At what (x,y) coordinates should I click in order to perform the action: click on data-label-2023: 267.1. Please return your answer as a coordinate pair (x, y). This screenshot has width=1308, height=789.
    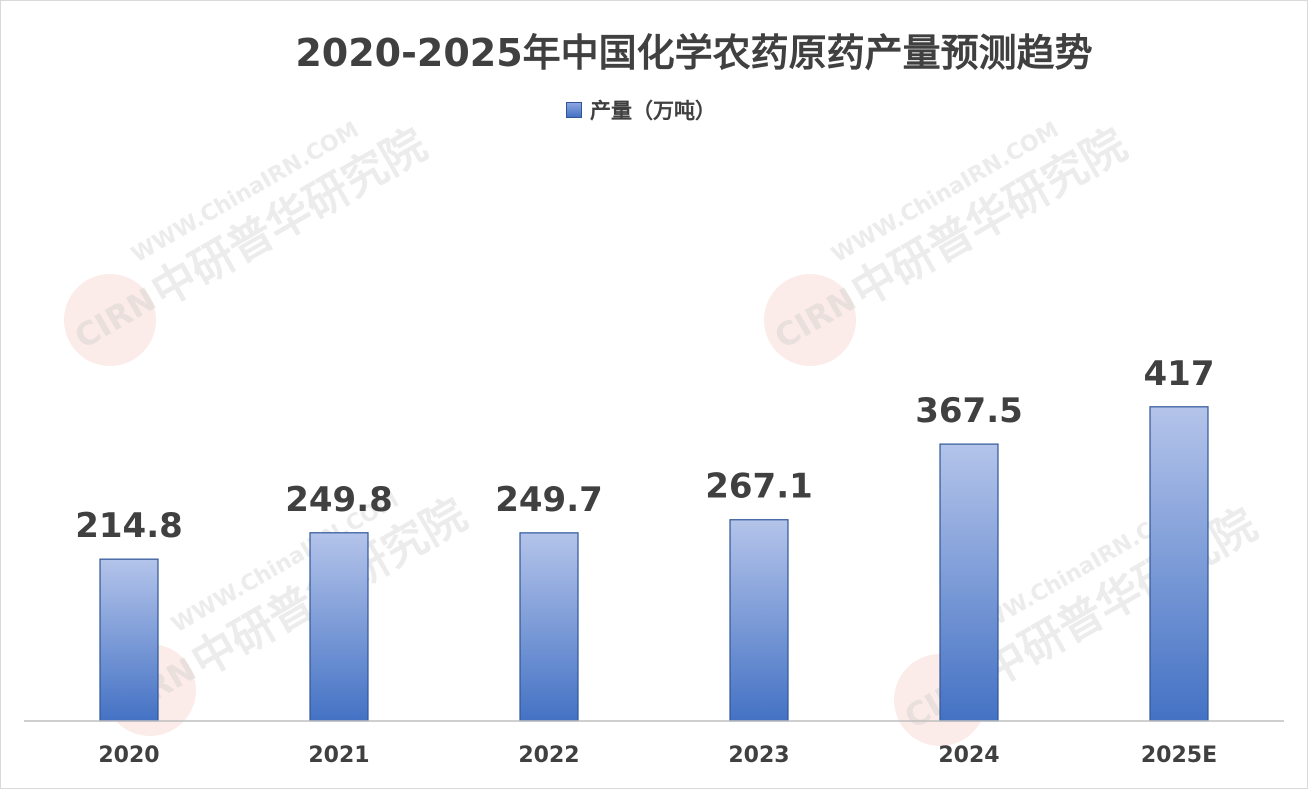
    Looking at the image, I should click on (759, 487).